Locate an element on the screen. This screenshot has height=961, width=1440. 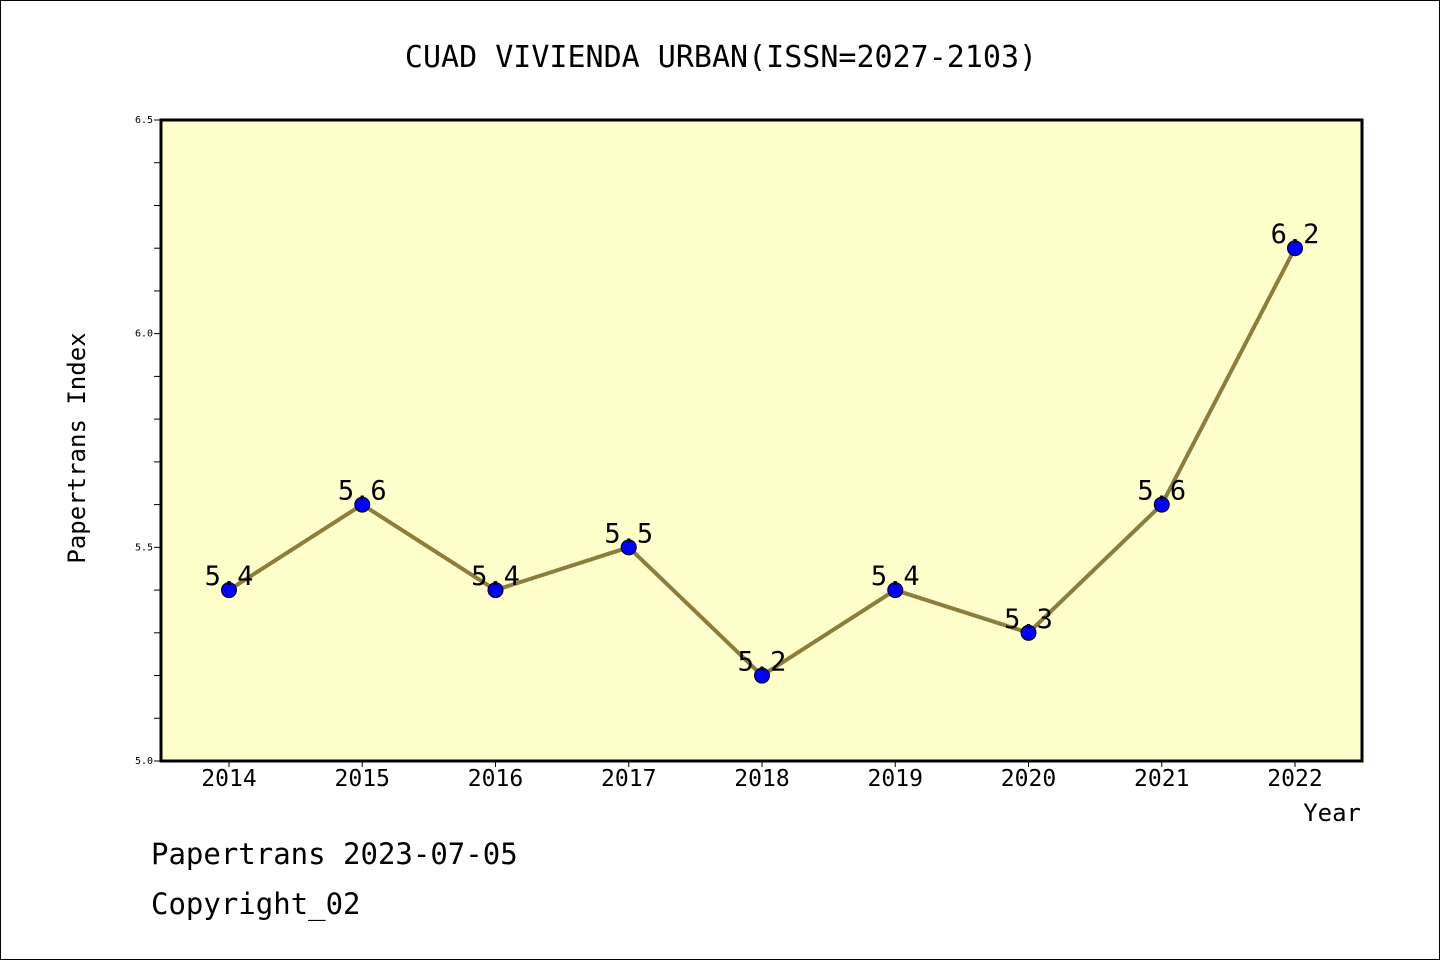
footer-date: Papertrans 2023-07-05 is located at coordinates (334, 854).